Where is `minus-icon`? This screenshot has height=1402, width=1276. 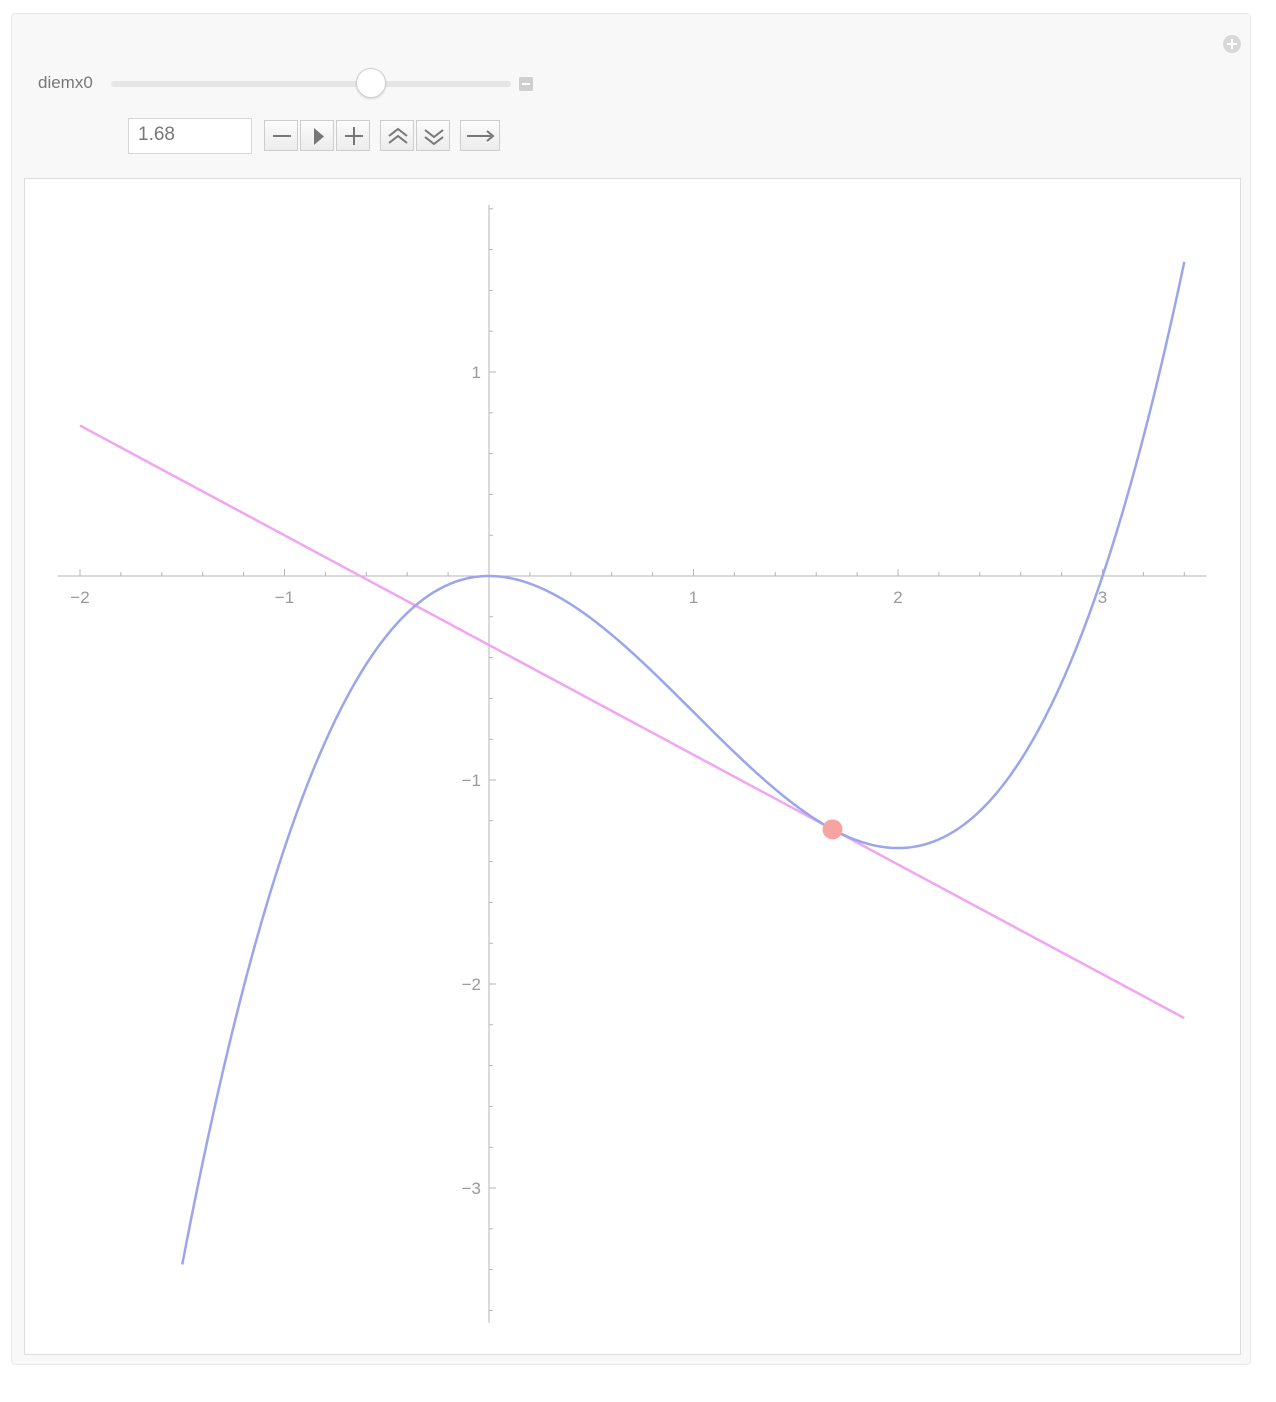 minus-icon is located at coordinates (282, 136).